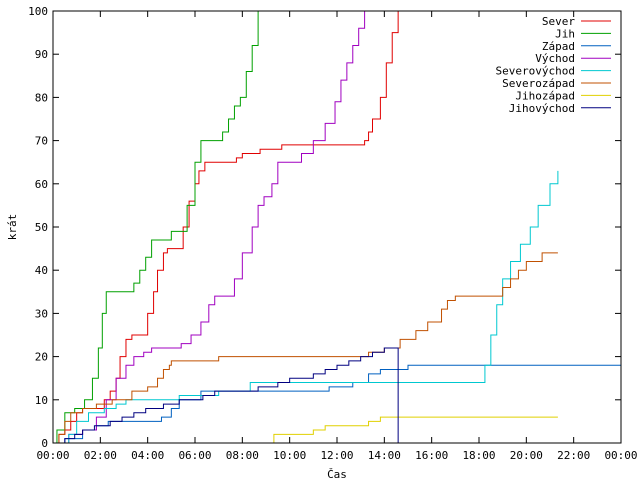 This screenshot has width=640, height=480. What do you see at coordinates (147, 455) in the screenshot?
I see `x-tick-label: 04:00` at bounding box center [147, 455].